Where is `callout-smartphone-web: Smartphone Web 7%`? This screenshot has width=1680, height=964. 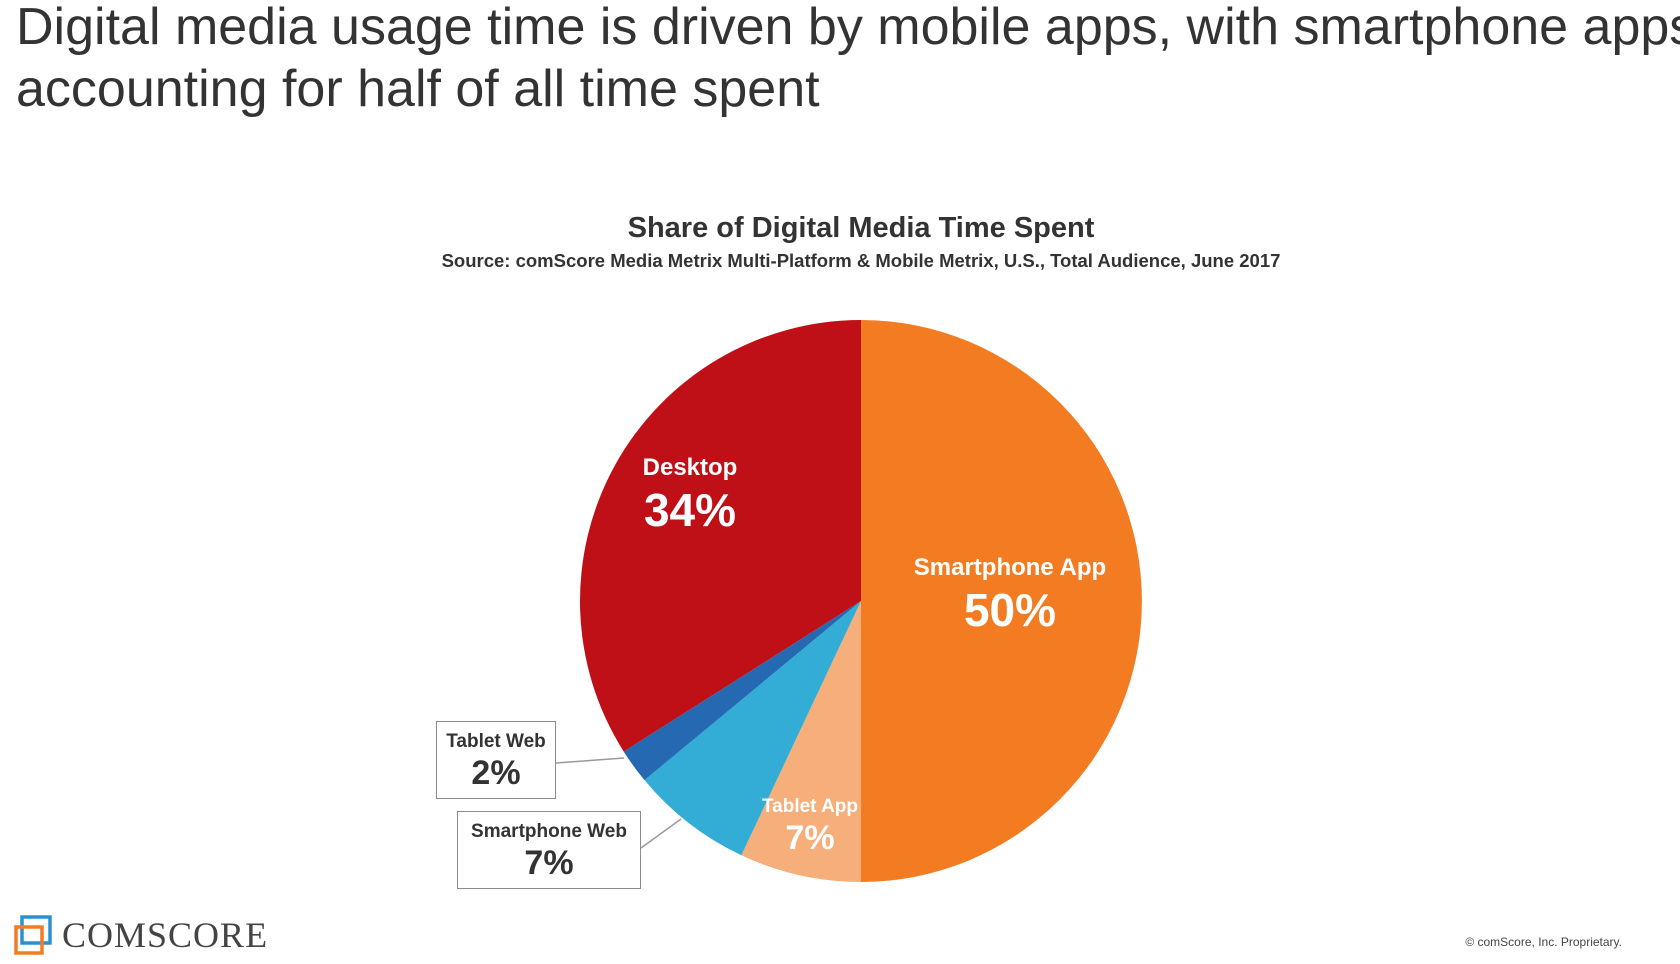 callout-smartphone-web: Smartphone Web 7% is located at coordinates (549, 850).